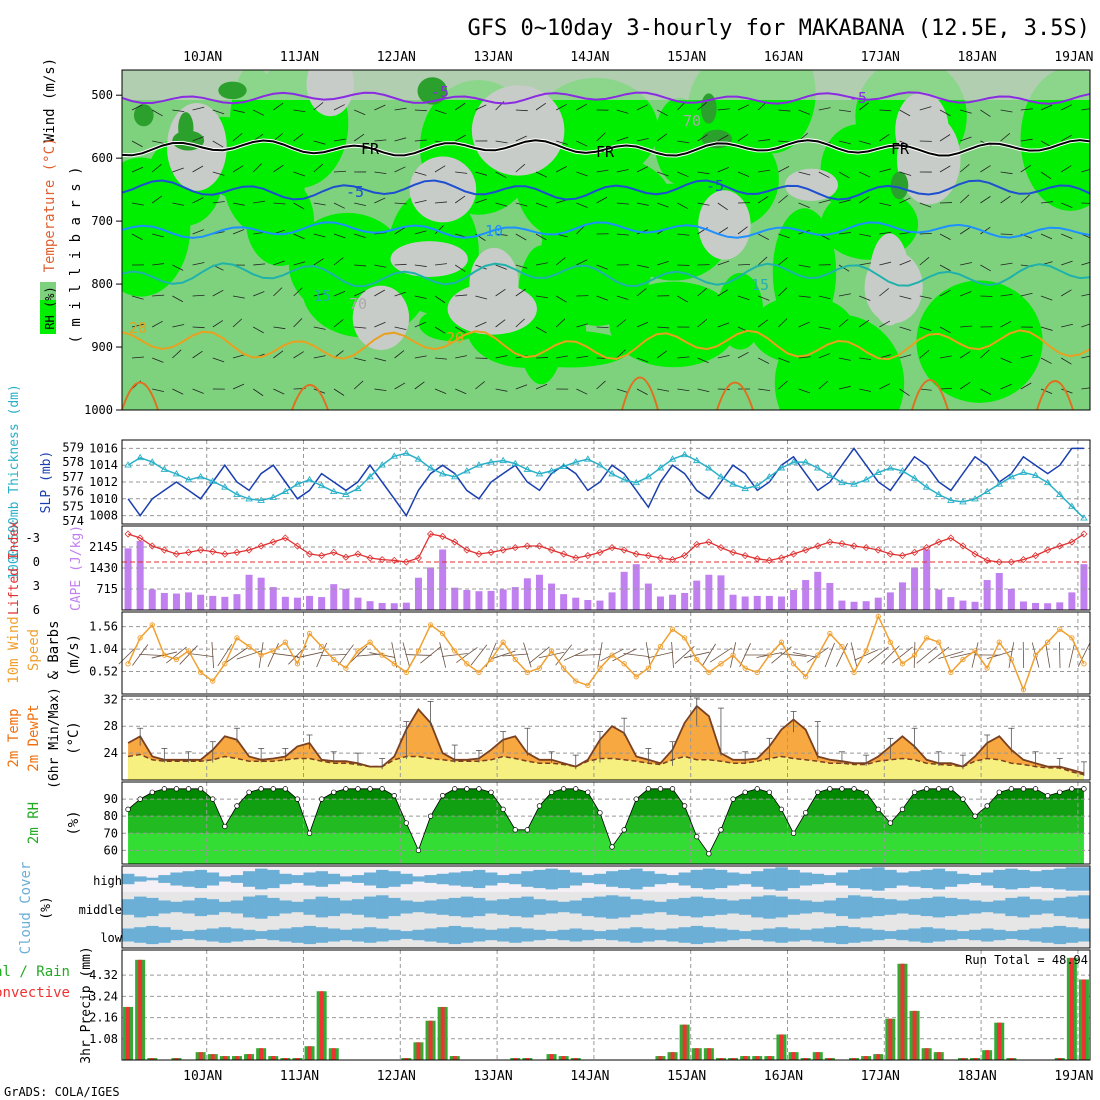  I want to click on precip-tick: 4.32, so click(103, 975).